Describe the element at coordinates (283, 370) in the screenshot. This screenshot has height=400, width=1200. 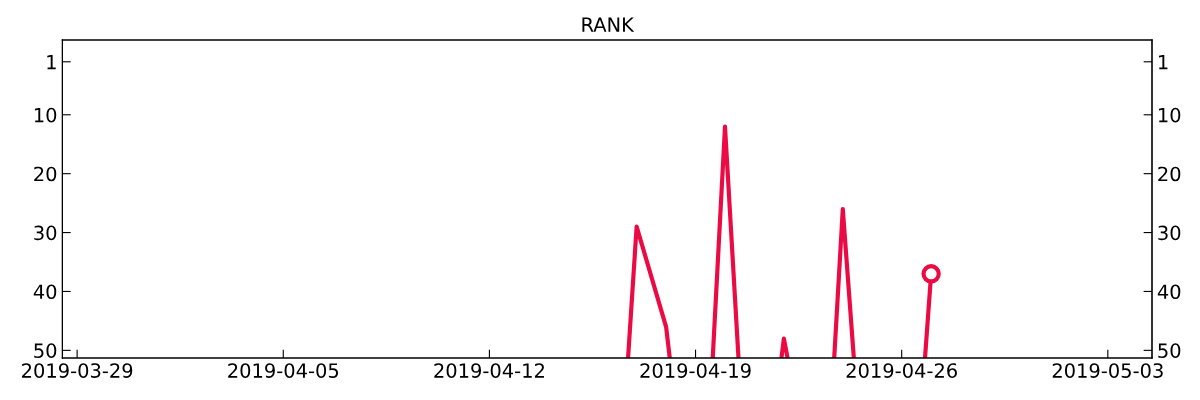
I see `x-tick-label: 2019-04-05` at that location.